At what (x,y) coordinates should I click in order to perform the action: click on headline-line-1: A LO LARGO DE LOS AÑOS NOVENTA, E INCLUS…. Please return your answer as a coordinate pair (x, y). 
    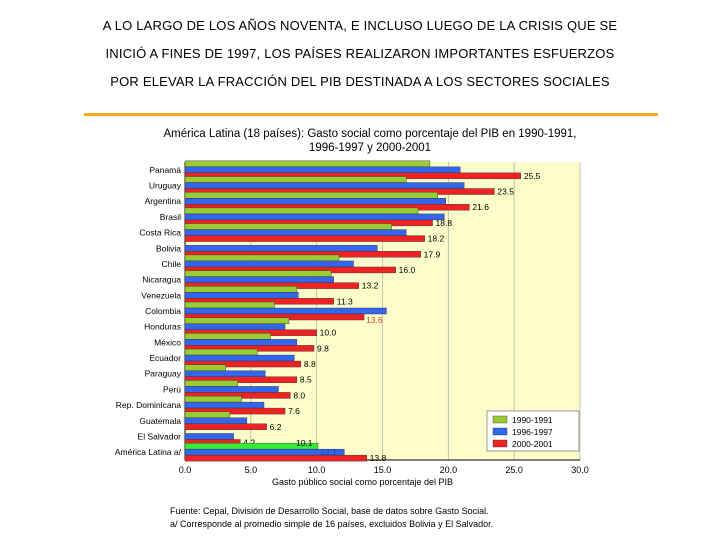
    Looking at the image, I should click on (360, 25).